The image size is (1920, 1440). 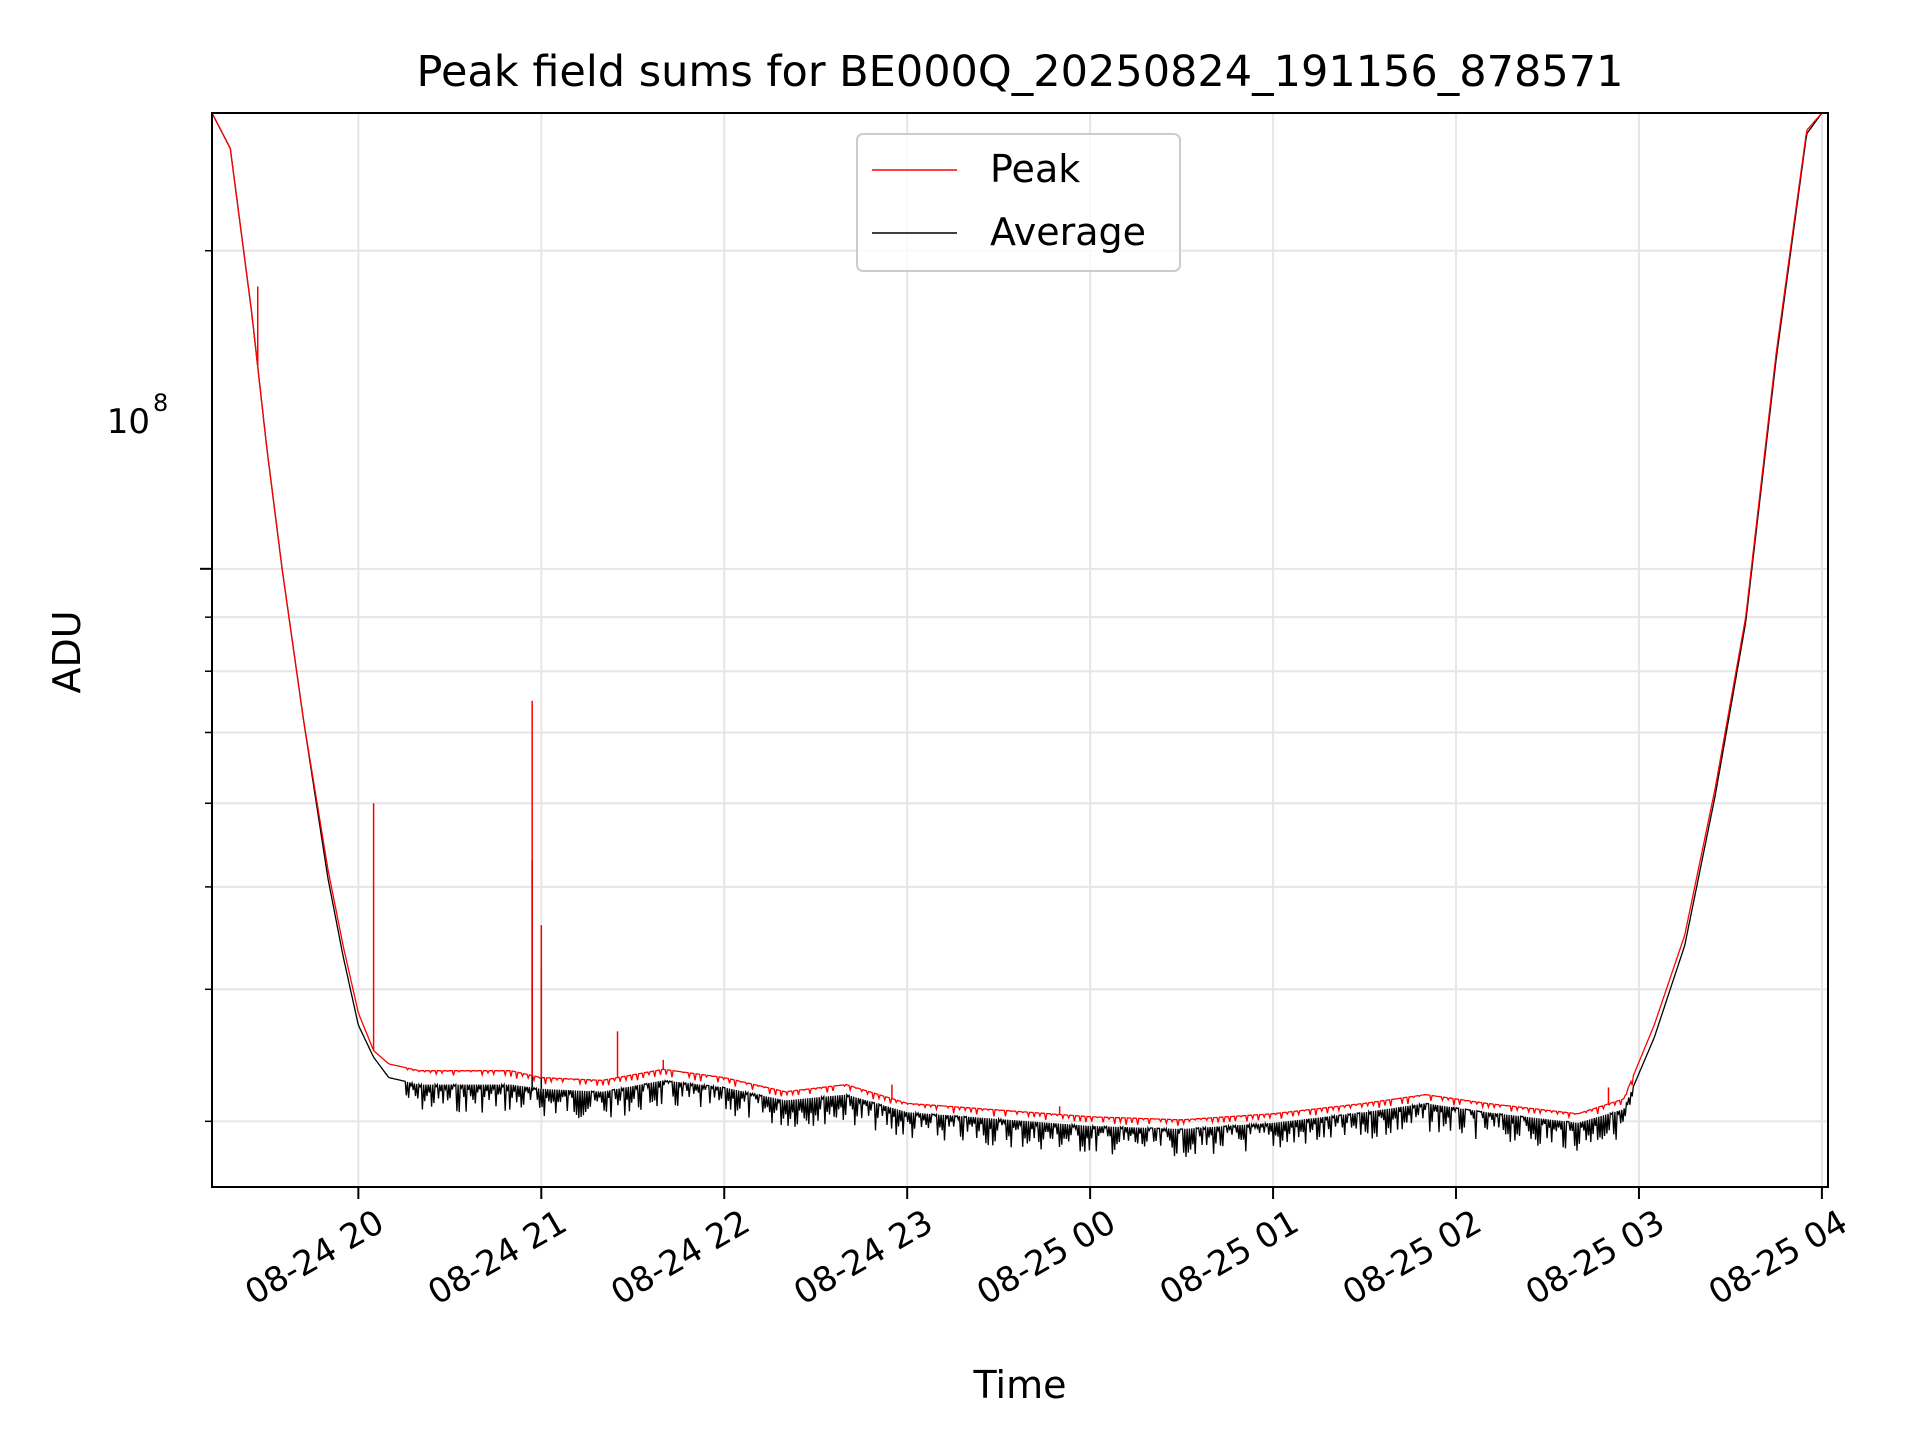 I want to click on y-axis-label: ADU, so click(x=67, y=651).